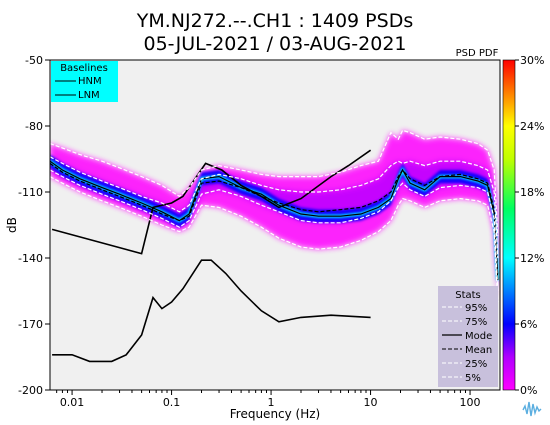 The image size is (550, 425). Describe the element at coordinates (529, 225) in the screenshot. I see `colorbar-ticks: 30% 24% 18% 12% 6% 0%` at that location.